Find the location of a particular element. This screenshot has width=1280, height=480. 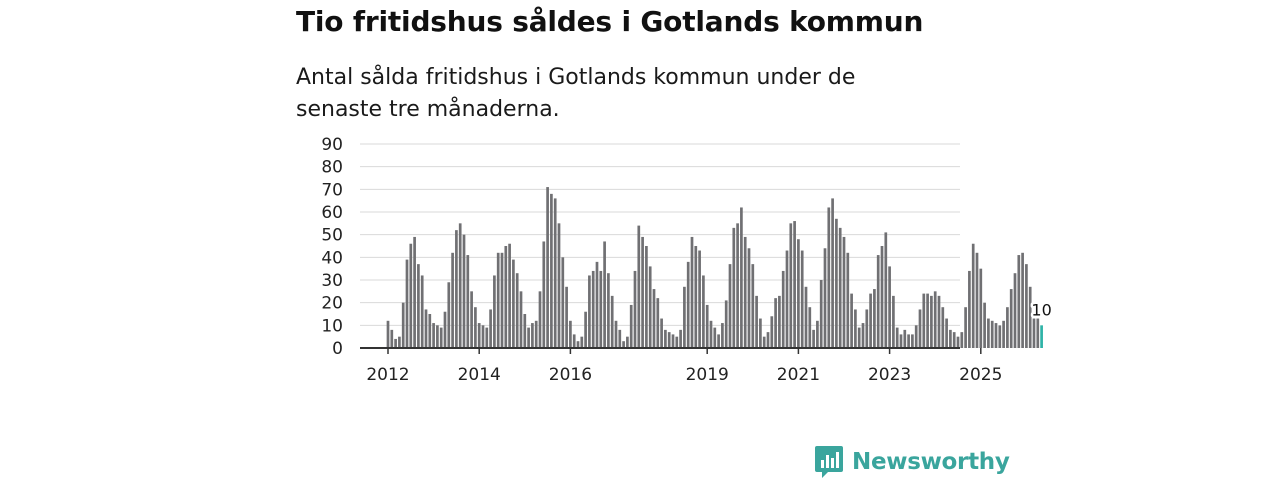

y-tick-label: 20 is located at coordinates (332, 304).